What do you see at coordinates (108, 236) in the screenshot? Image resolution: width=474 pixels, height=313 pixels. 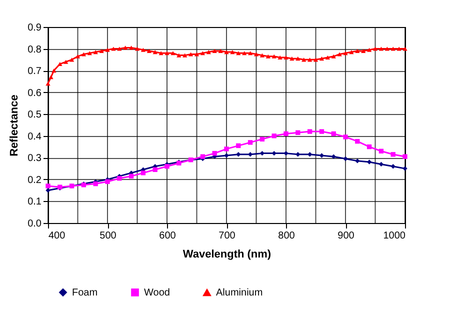 I see `x-tick-label: 500` at bounding box center [108, 236].